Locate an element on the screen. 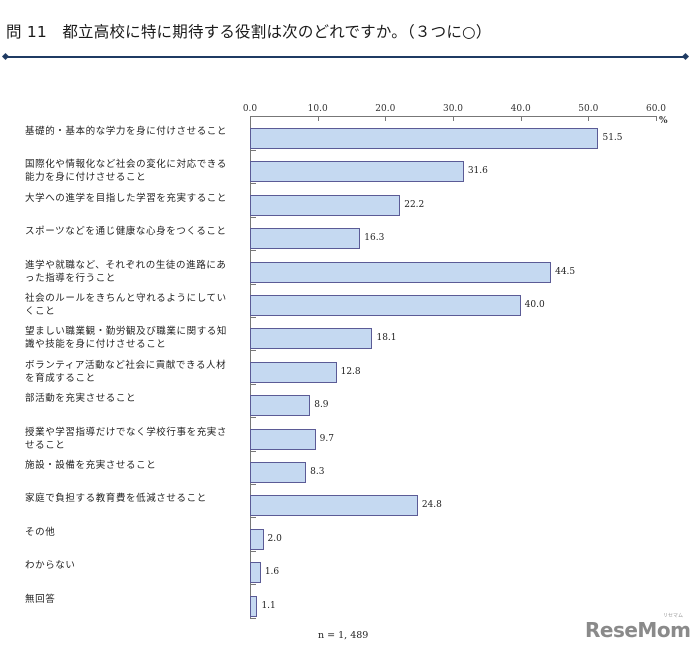 The height and width of the screenshot is (656, 695). category-label-line1: 国際化や情報化など社会の変化に対応できる is located at coordinates (126, 165).